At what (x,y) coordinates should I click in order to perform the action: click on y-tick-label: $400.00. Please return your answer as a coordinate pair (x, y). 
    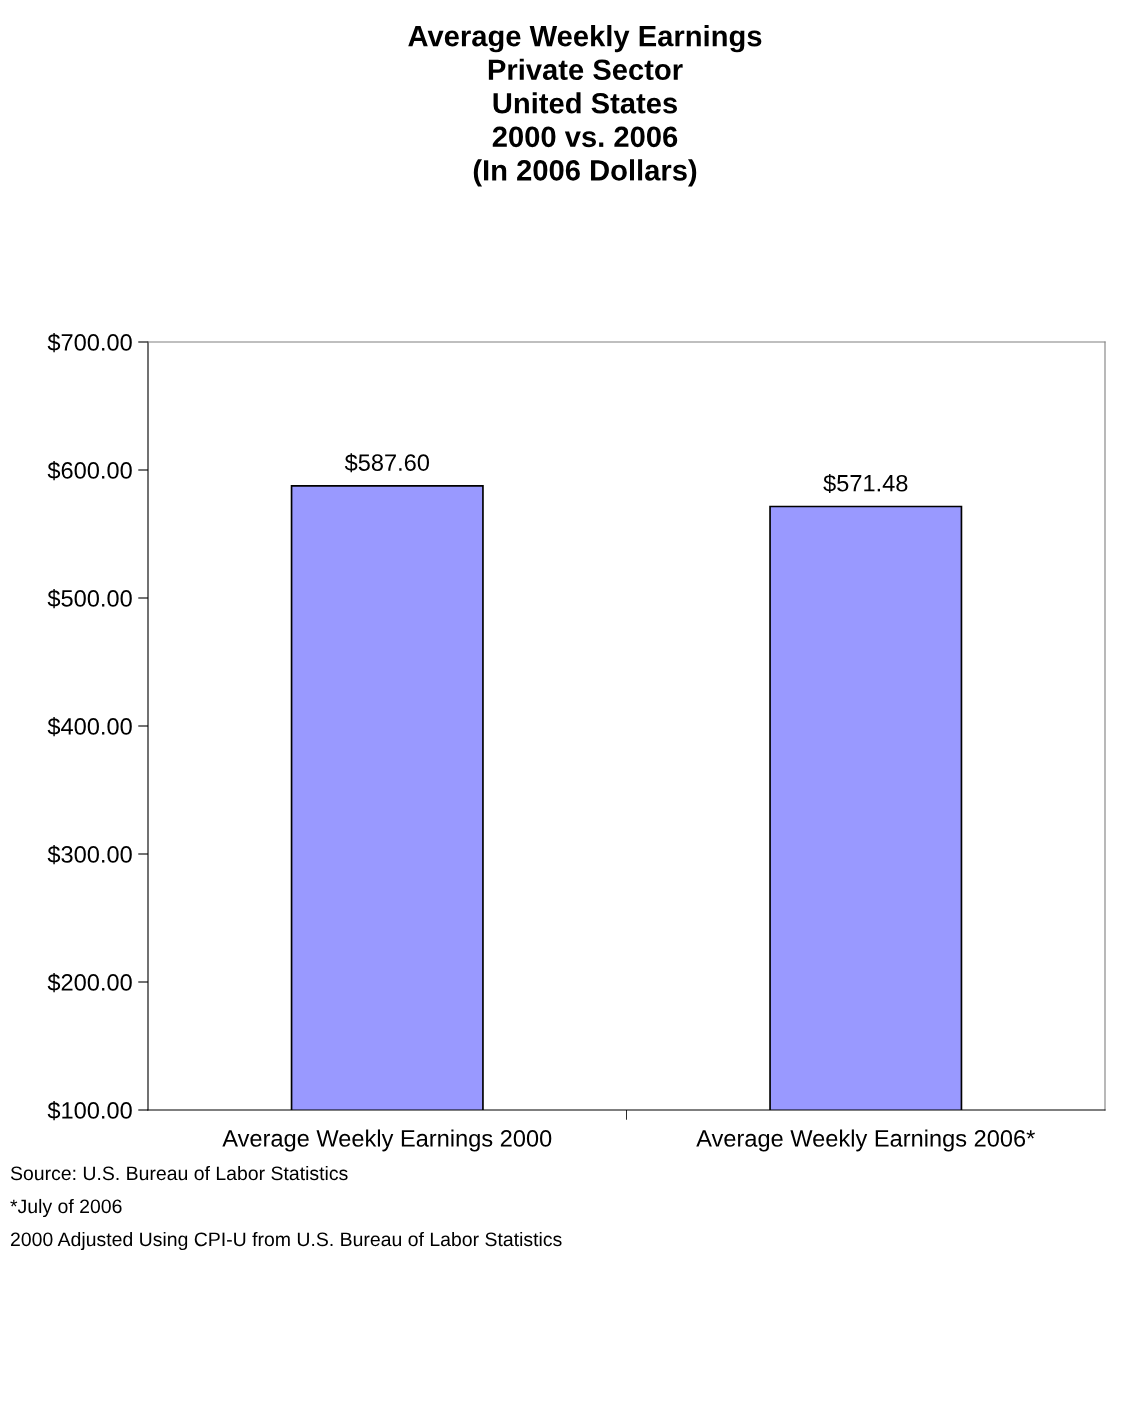
    Looking at the image, I should click on (89, 727).